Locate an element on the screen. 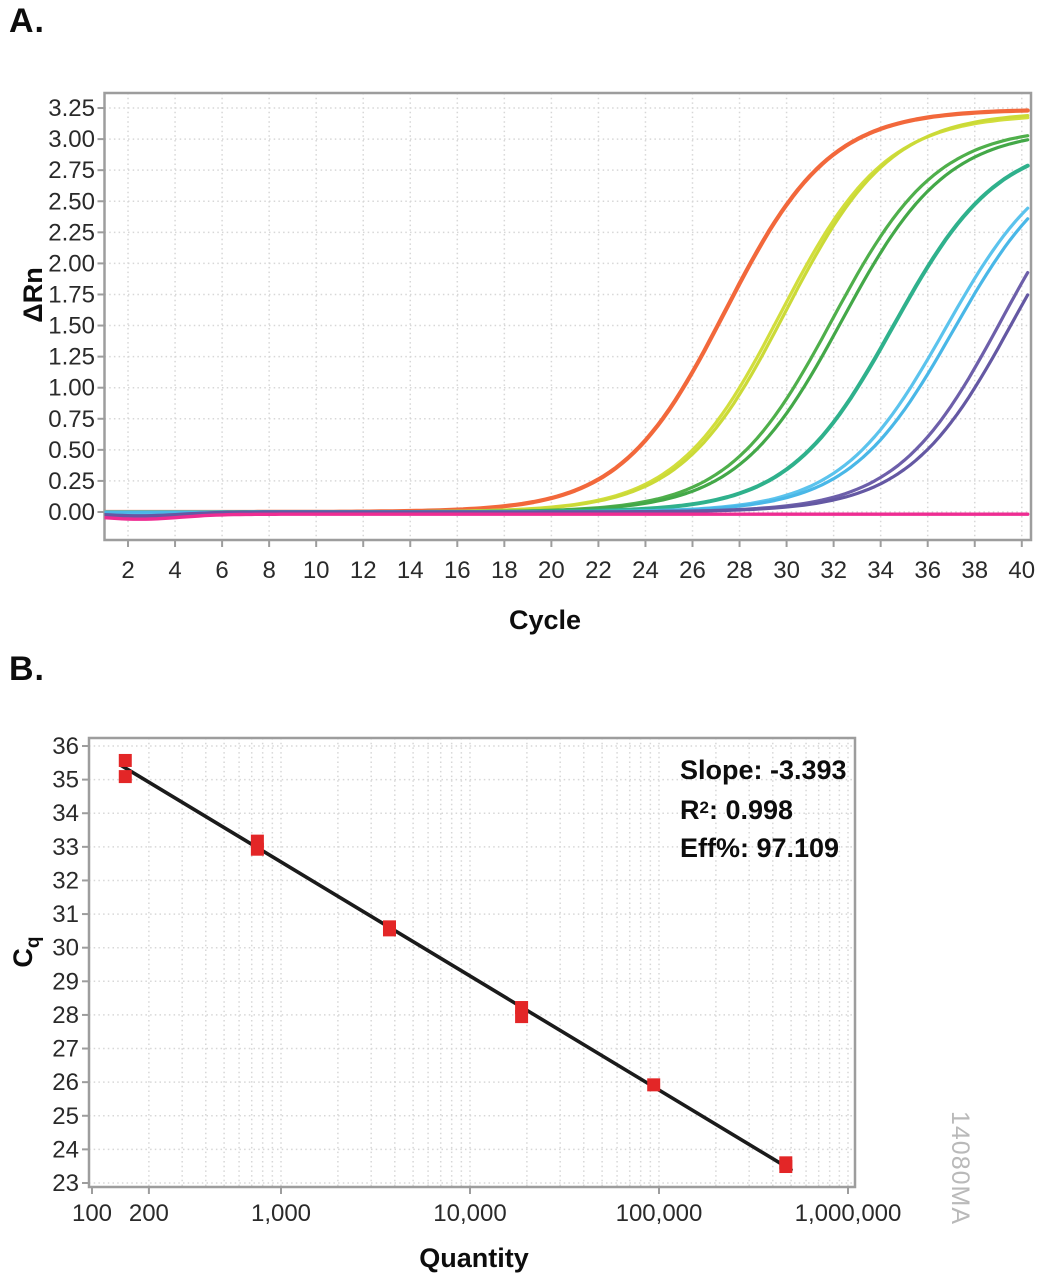 The height and width of the screenshot is (1288, 1040). x-axis-label-cycle: Cycle is located at coordinates (545, 620).